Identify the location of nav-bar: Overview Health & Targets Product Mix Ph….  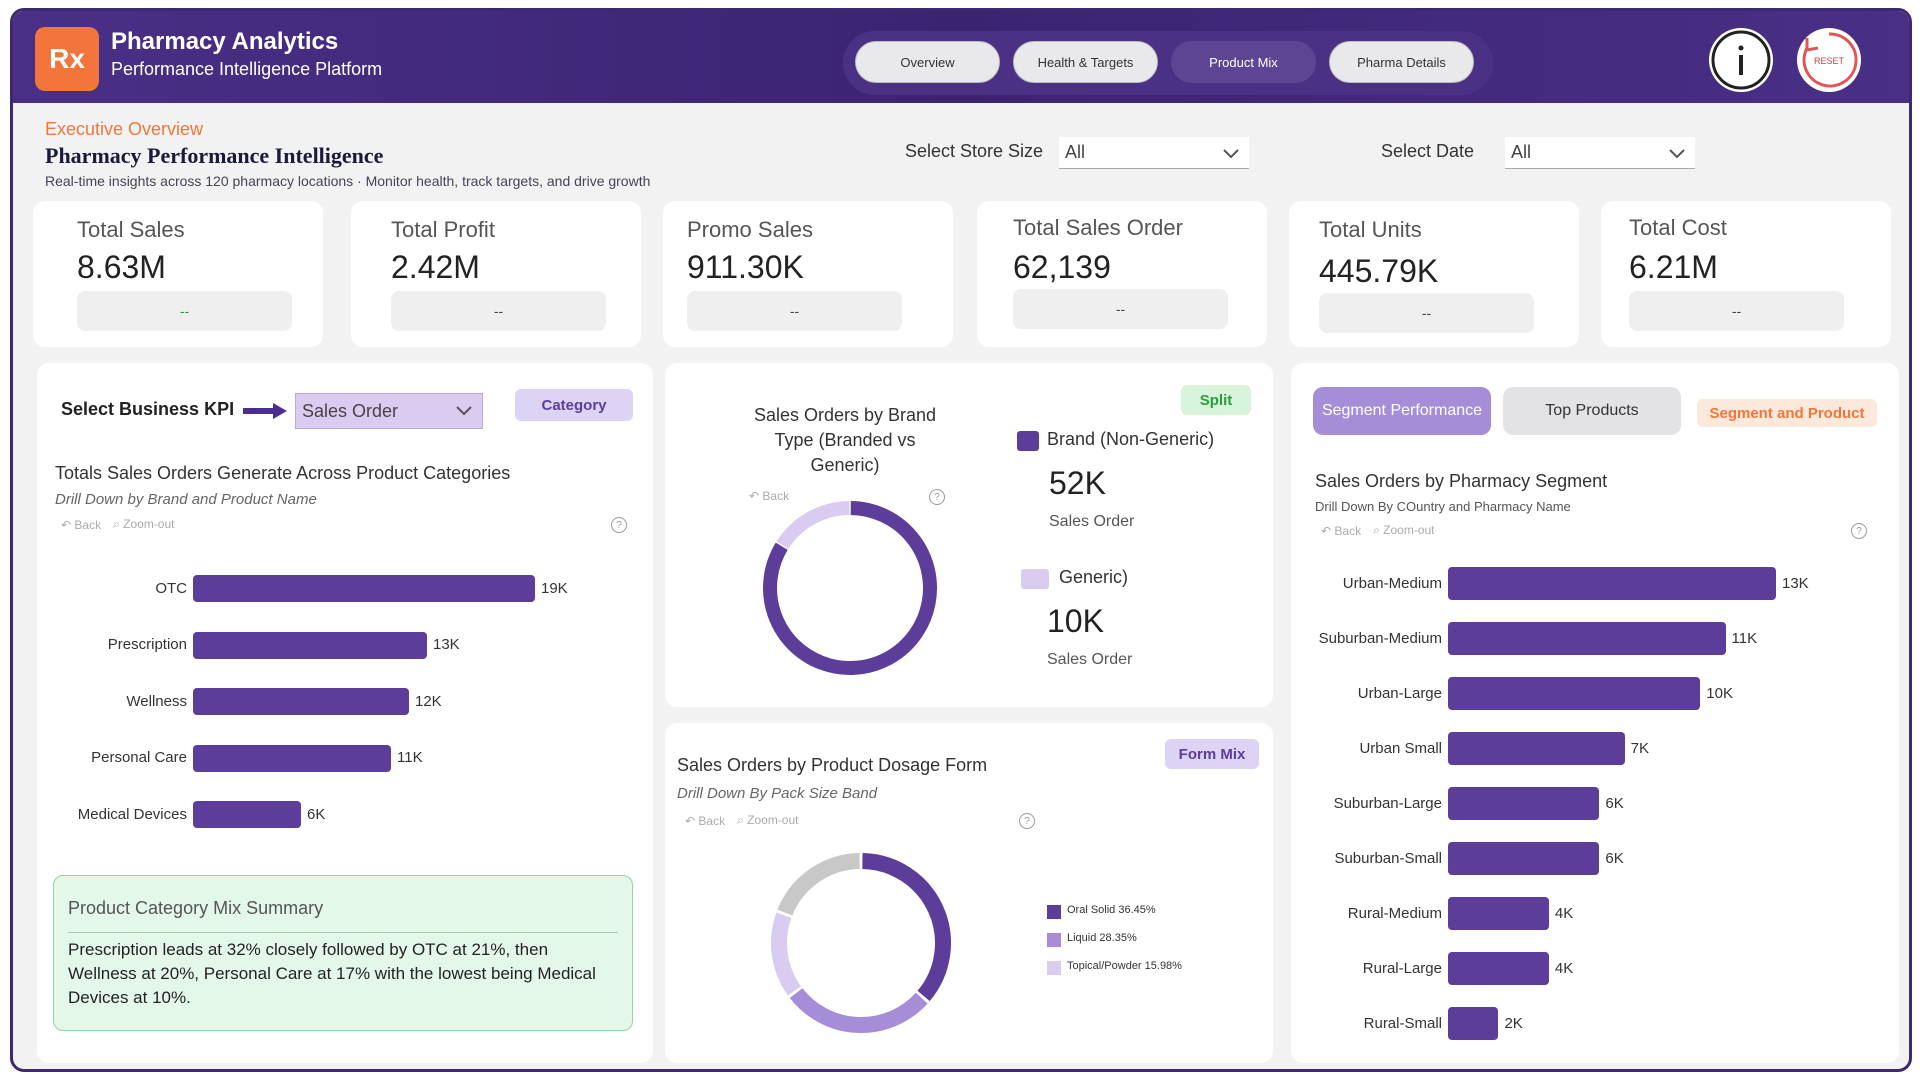
(1168, 63).